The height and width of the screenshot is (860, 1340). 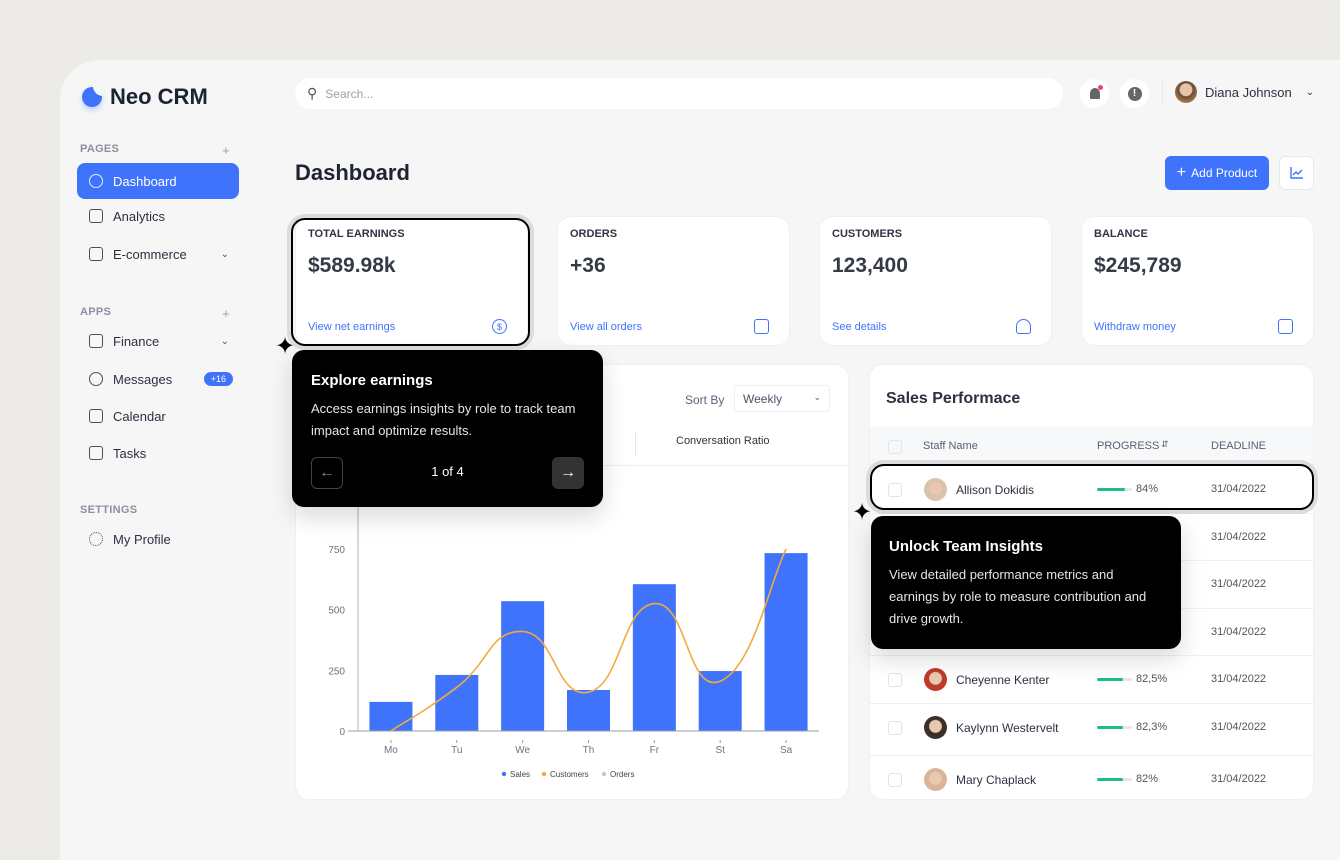 What do you see at coordinates (723, 441) in the screenshot?
I see `tab-conversation-ratio: Conversation Ratio` at bounding box center [723, 441].